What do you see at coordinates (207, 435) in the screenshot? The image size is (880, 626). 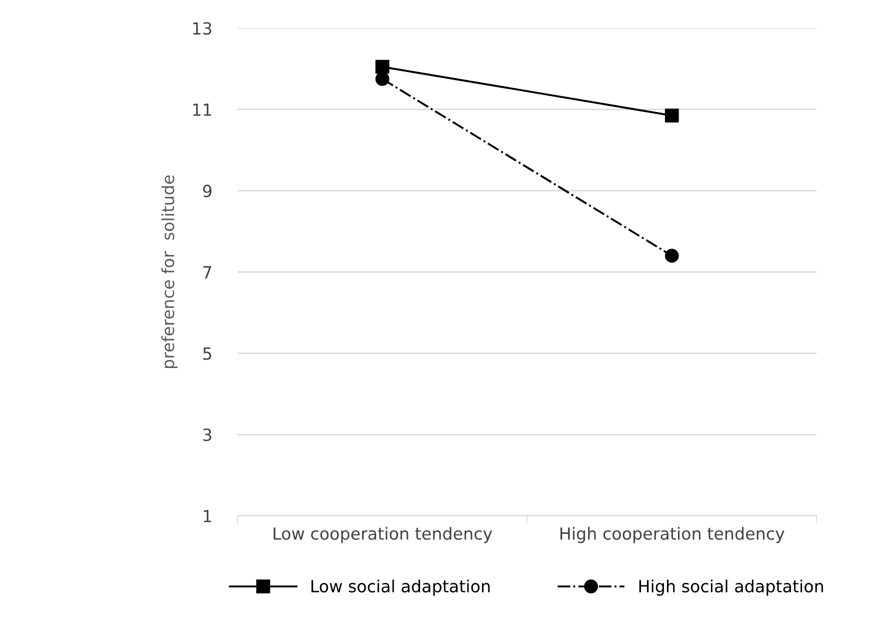 I see `y-tick-label: 3` at bounding box center [207, 435].